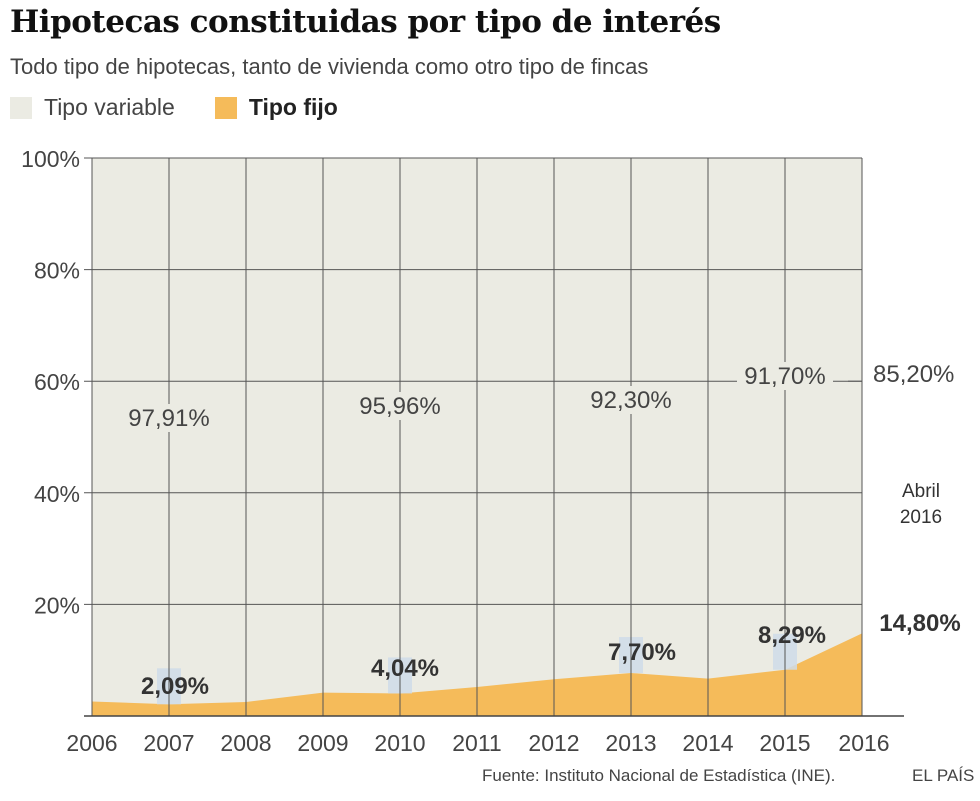 The width and height of the screenshot is (980, 801). Describe the element at coordinates (707, 743) in the screenshot. I see `x-tick-label: 2014` at that location.